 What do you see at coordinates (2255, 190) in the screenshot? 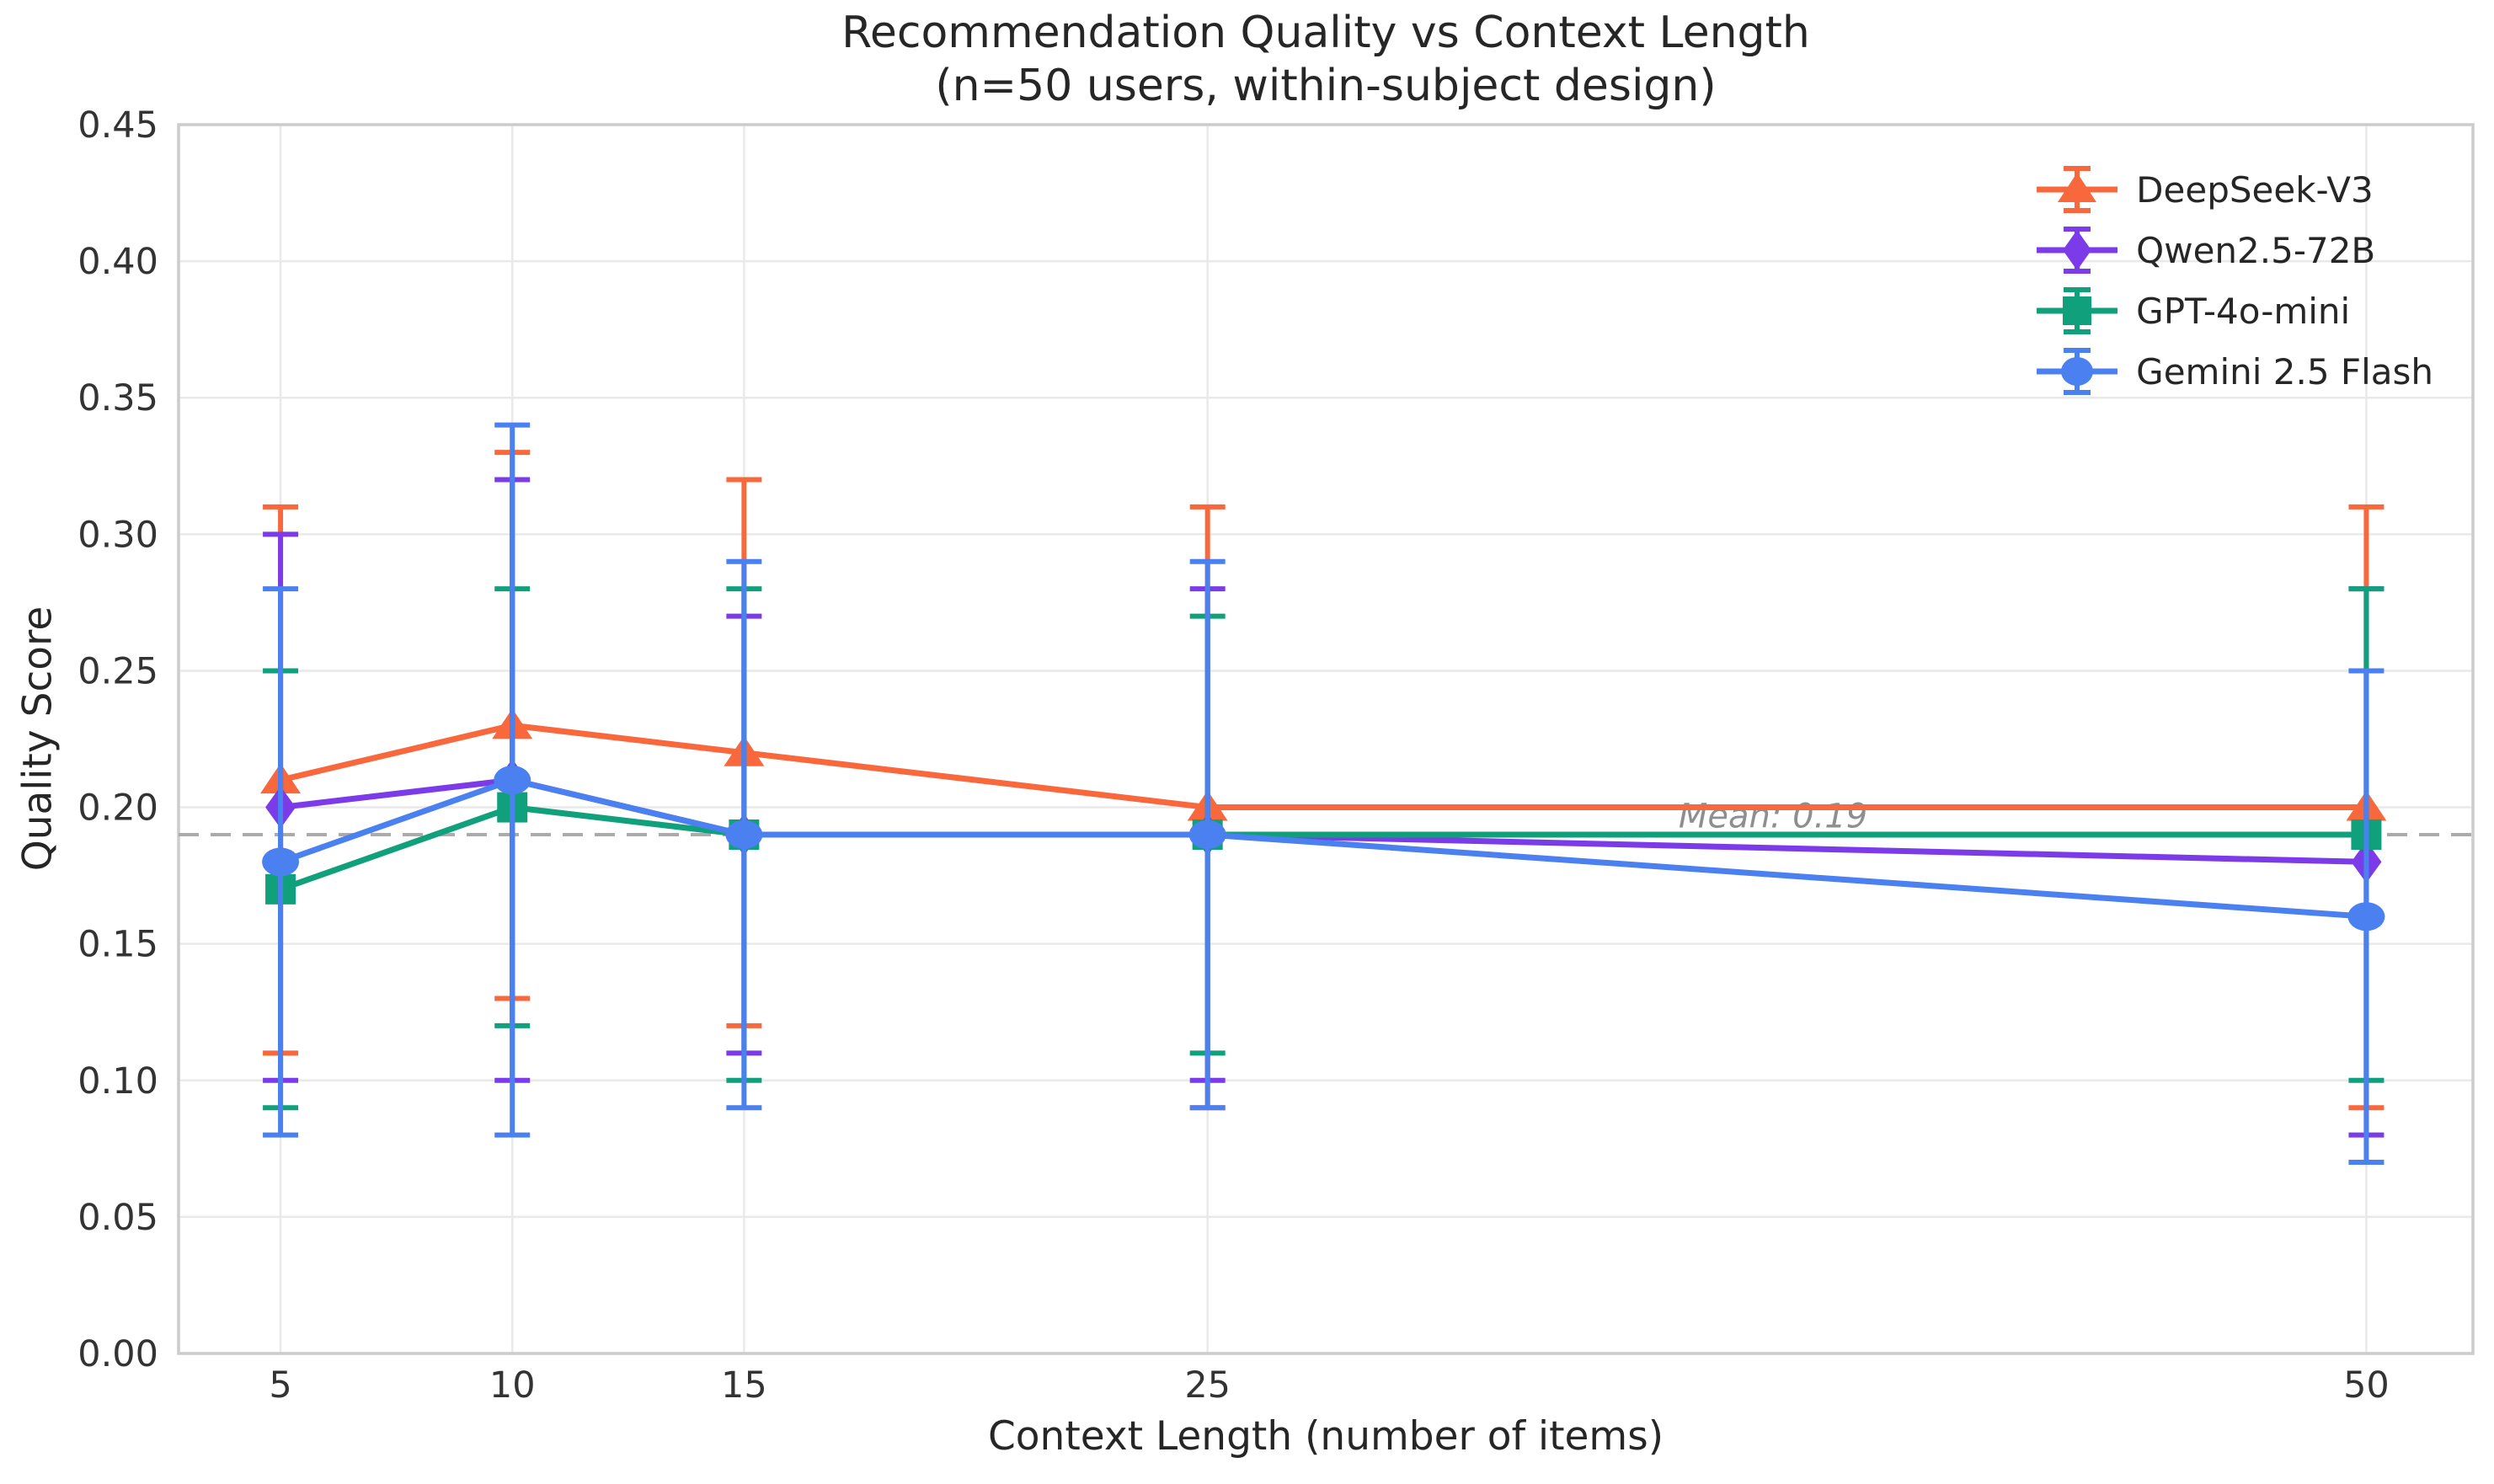
I see `legend-label: DeepSeek-V3` at bounding box center [2255, 190].